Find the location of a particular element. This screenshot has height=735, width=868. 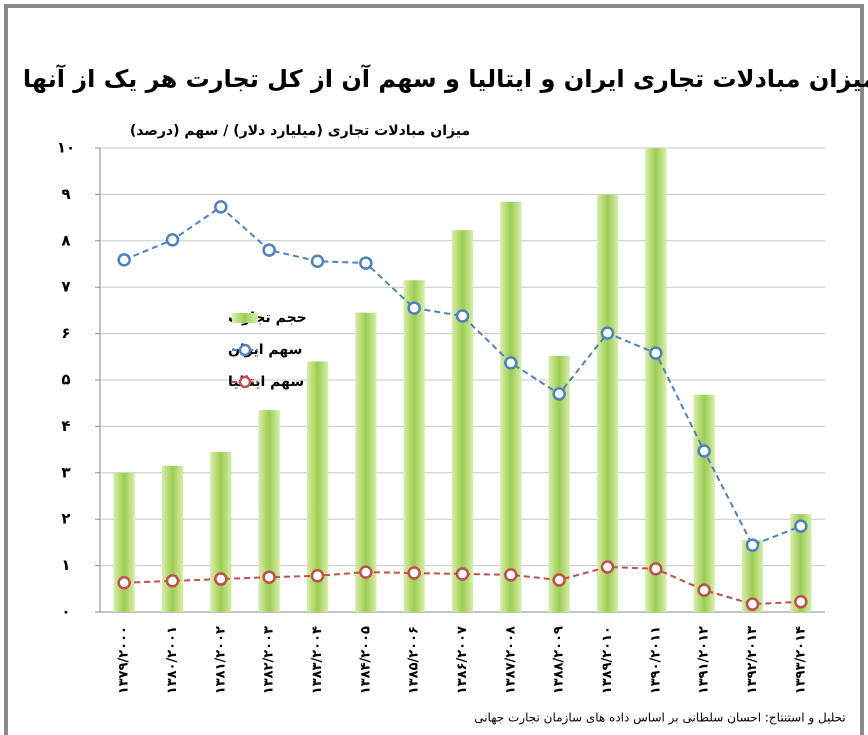

y-tick-label: ۵ is located at coordinates (65, 380).